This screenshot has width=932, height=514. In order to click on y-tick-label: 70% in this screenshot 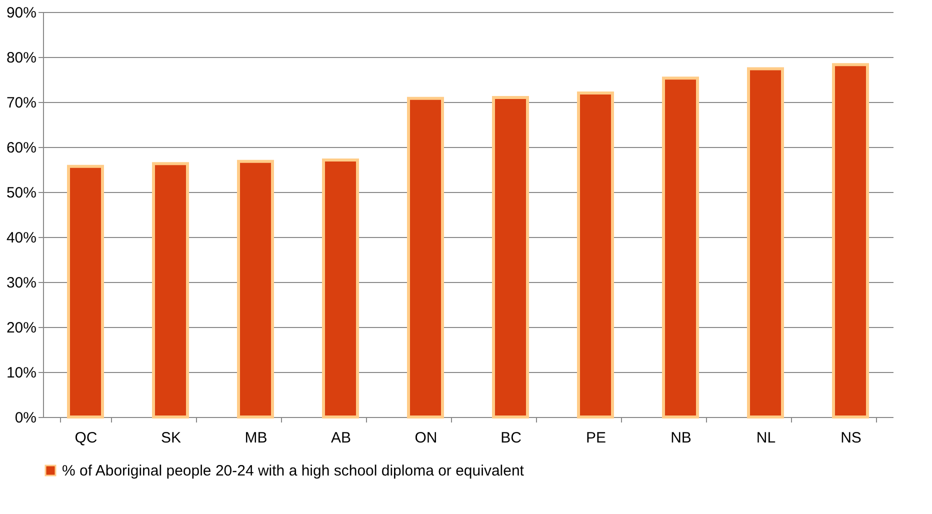, I will do `click(21, 103)`.